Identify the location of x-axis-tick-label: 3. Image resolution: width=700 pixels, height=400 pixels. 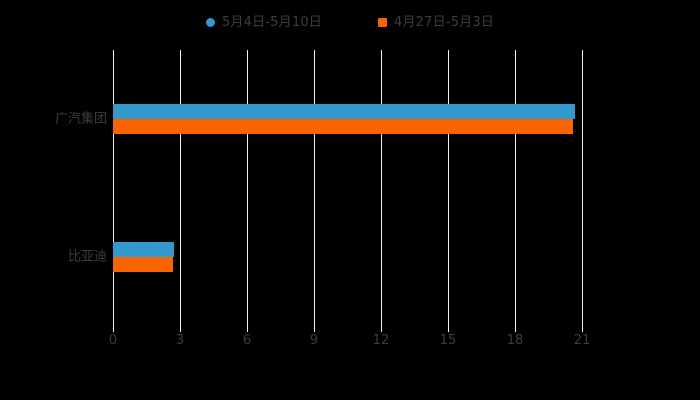
(180, 340).